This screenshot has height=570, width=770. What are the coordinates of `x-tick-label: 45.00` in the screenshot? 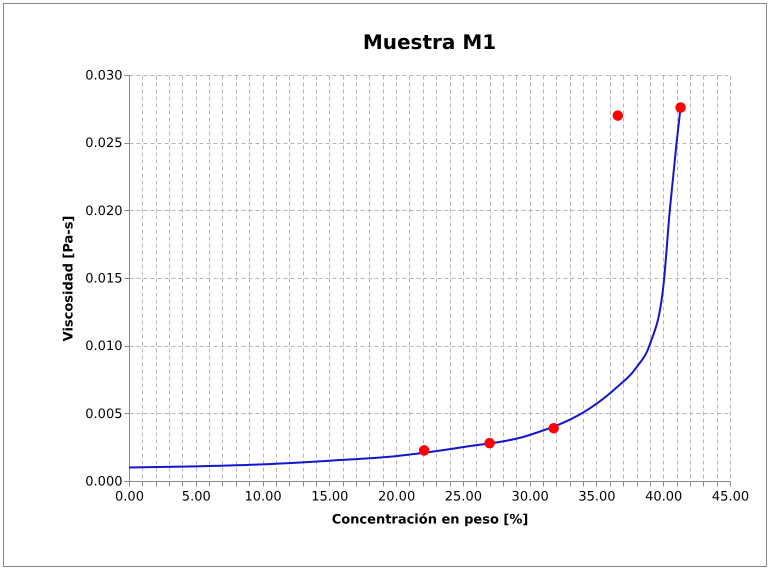 It's located at (731, 497).